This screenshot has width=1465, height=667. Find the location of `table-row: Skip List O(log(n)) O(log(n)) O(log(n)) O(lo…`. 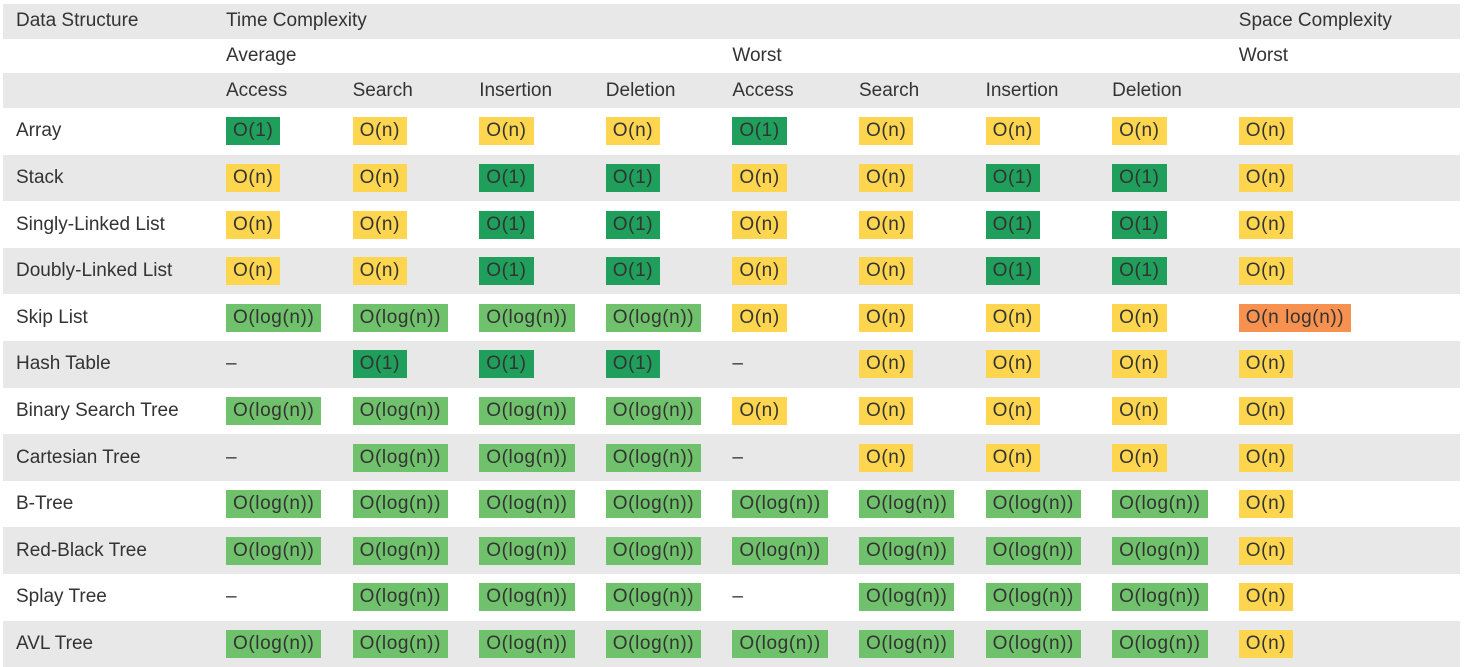

table-row: Skip List O(log(n)) O(log(n)) O(log(n)) O(lo… is located at coordinates (731, 317).